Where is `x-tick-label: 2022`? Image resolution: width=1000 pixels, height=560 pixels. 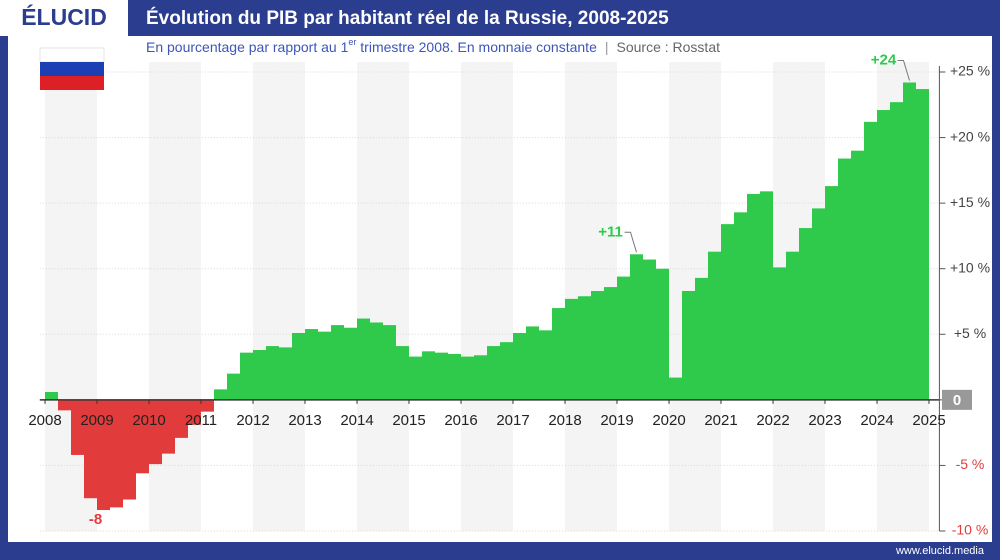 x-tick-label: 2022 is located at coordinates (772, 420).